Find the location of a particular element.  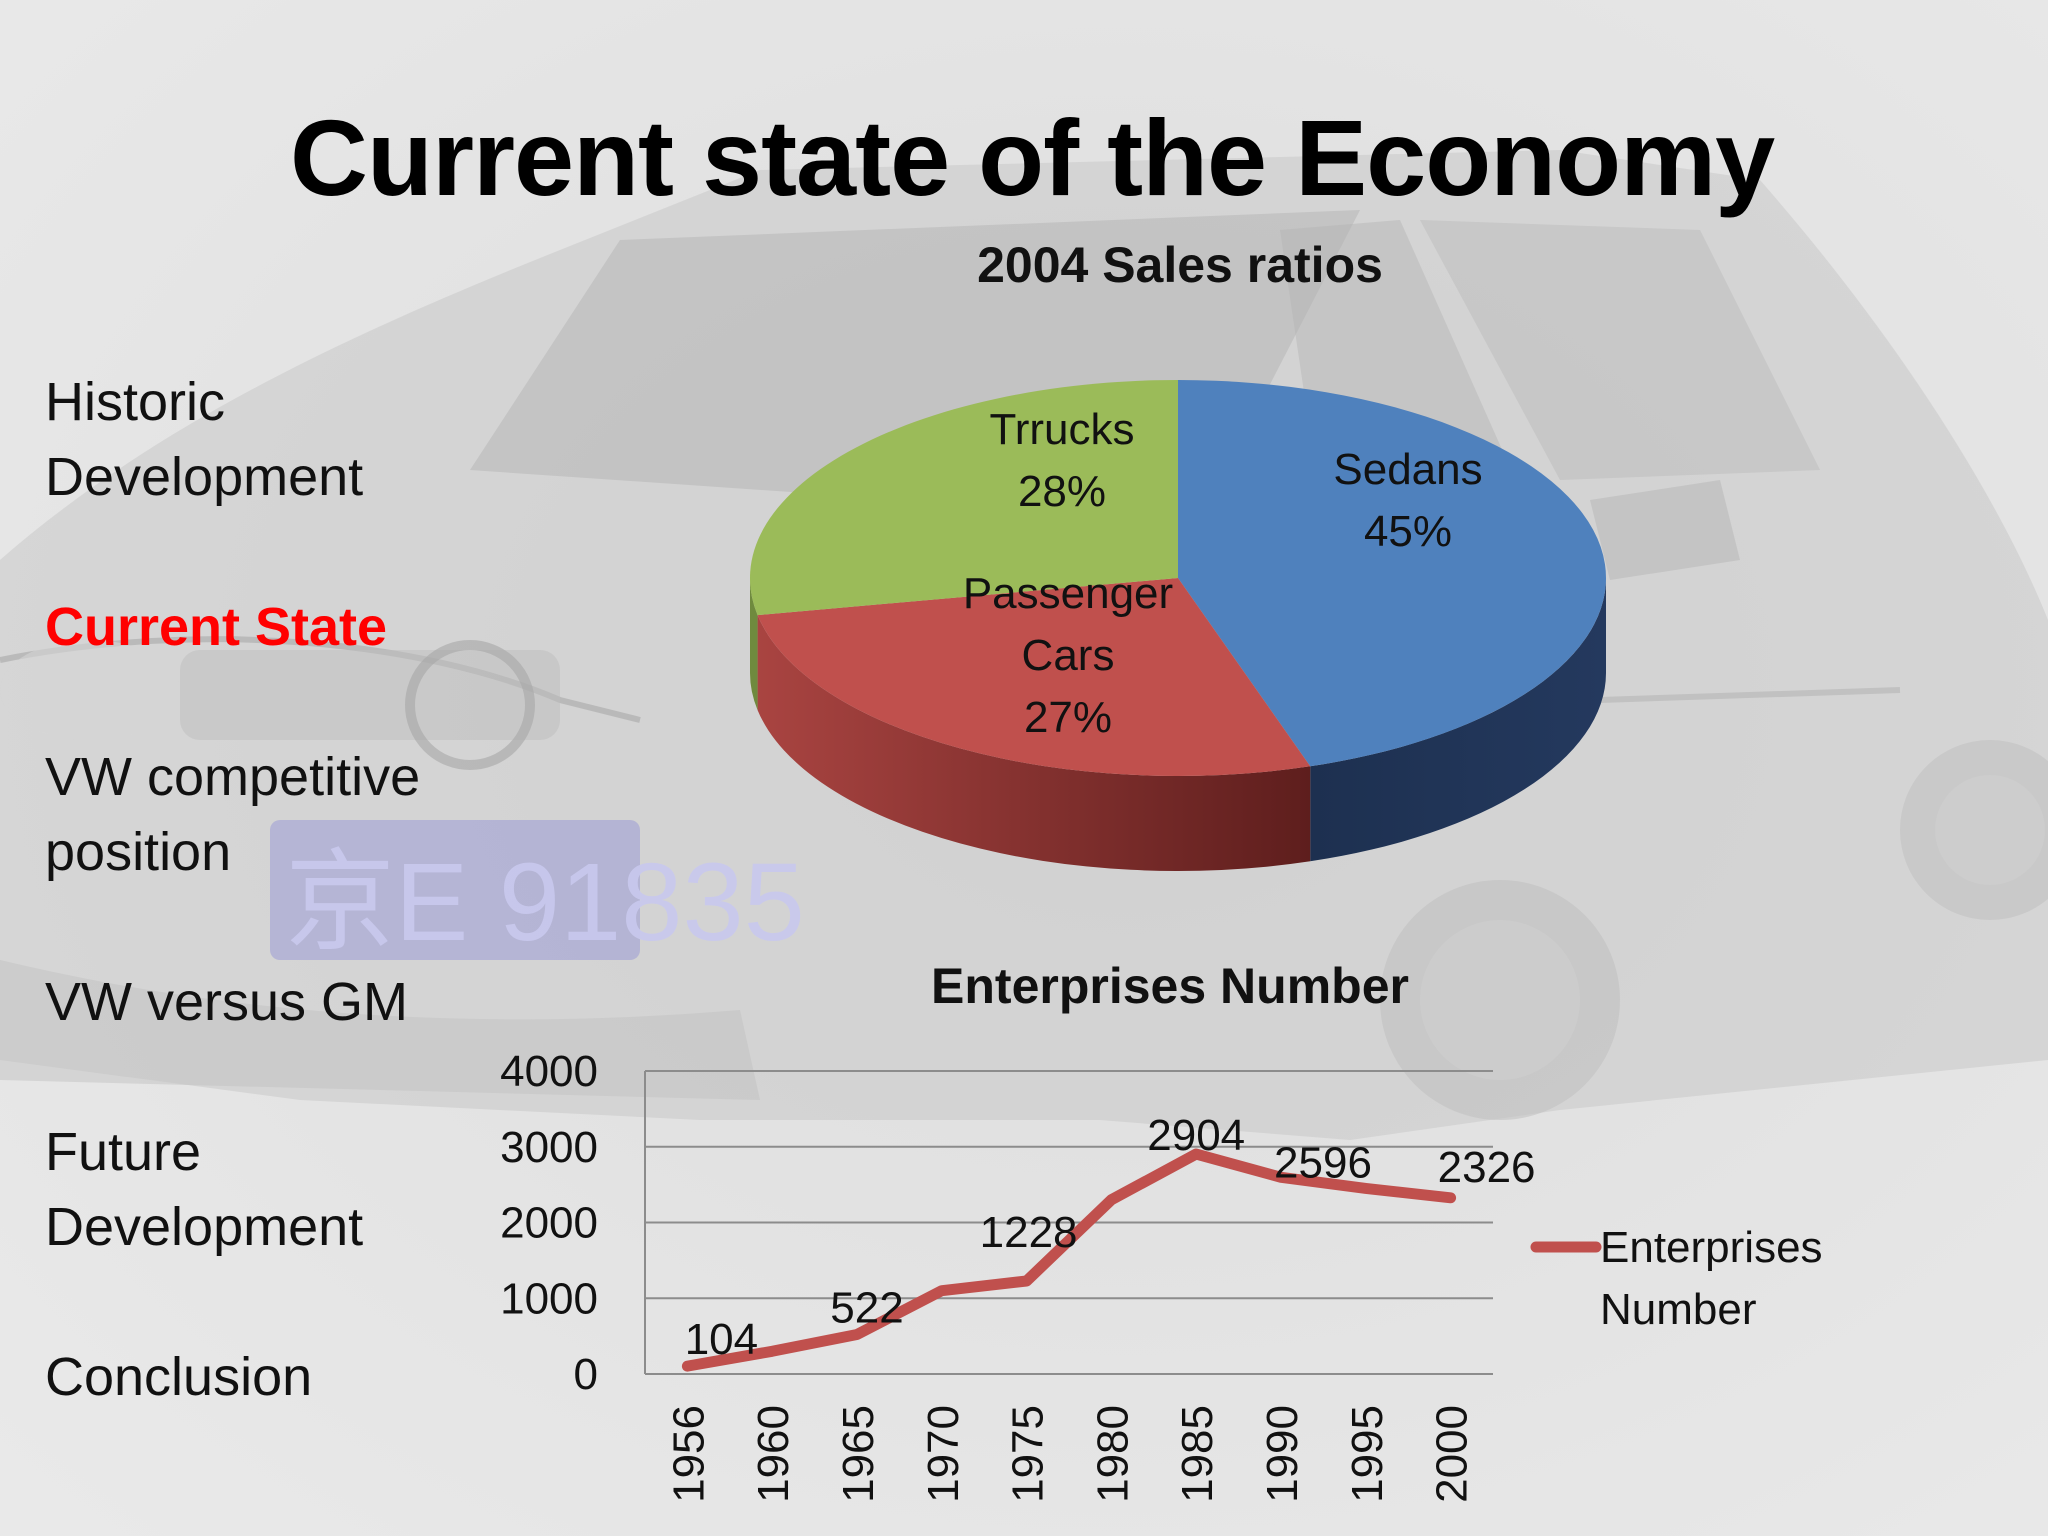

slide-title: Current state of the Economy is located at coordinates (1032, 157).